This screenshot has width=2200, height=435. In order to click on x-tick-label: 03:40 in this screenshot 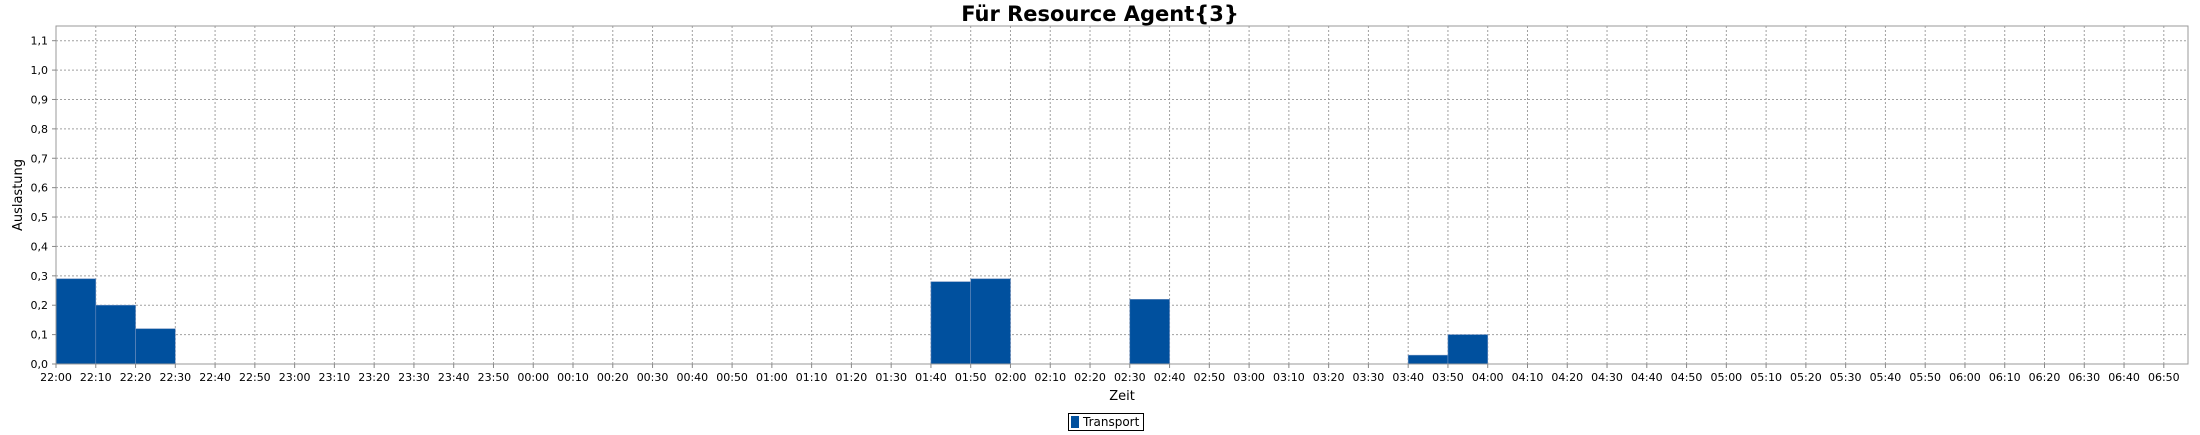, I will do `click(1408, 377)`.